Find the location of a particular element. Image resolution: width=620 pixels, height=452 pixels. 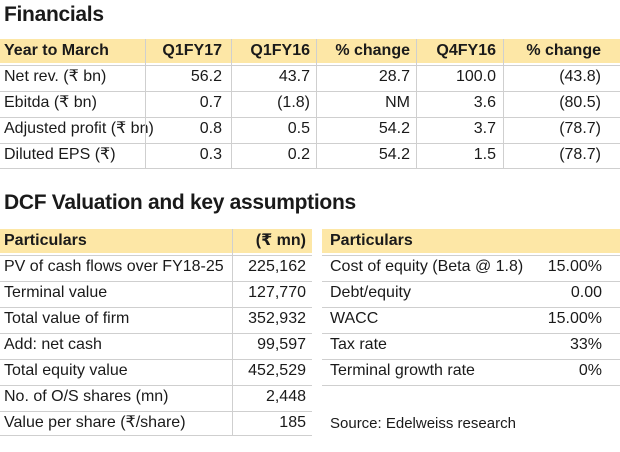

dcf-cell: 2,448 is located at coordinates (285, 396).